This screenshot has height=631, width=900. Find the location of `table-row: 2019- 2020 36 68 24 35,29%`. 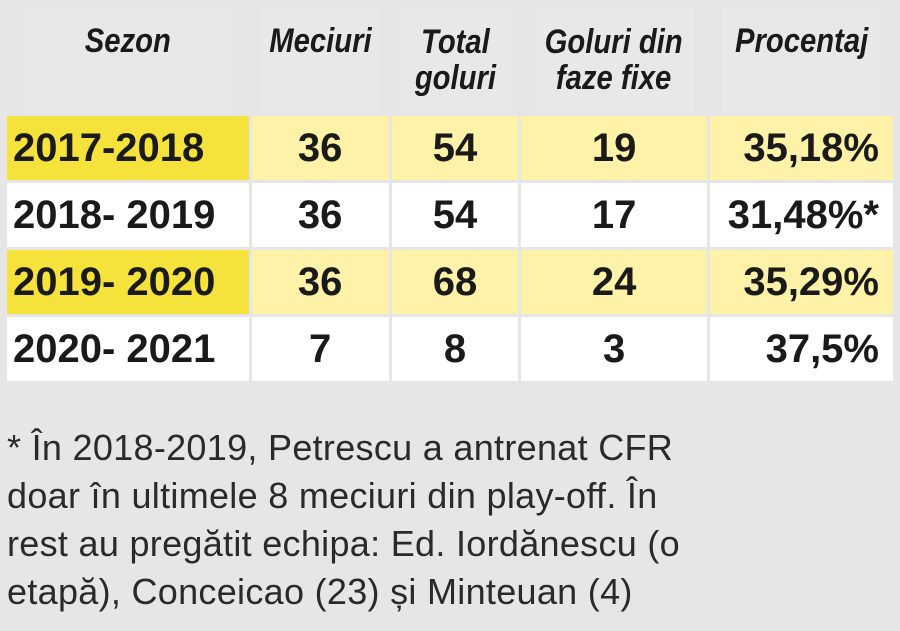

table-row: 2019- 2020 36 68 24 35,29% is located at coordinates (450, 282).